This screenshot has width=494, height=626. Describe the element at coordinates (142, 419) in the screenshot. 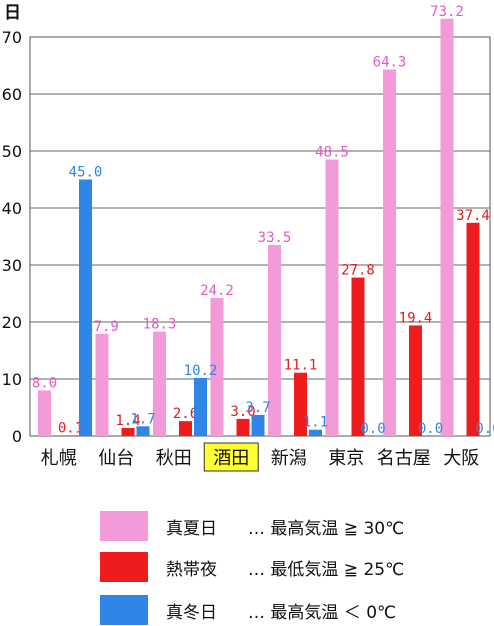

I see `data-label: 1.7` at that location.